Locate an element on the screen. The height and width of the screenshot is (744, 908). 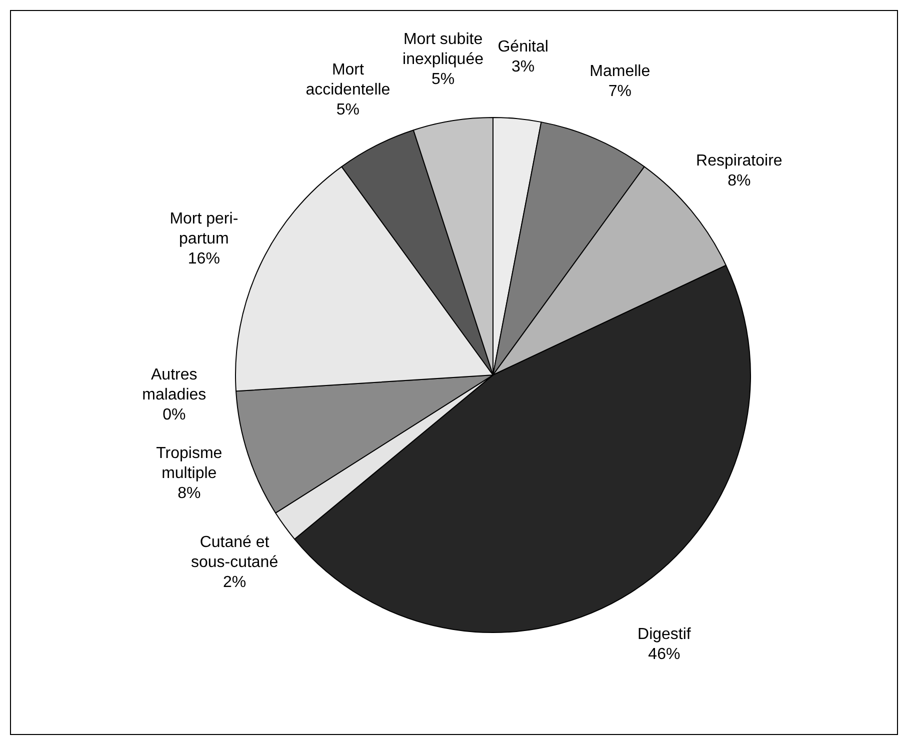
slice-label: Tropisme multiple is located at coordinates (189, 463).